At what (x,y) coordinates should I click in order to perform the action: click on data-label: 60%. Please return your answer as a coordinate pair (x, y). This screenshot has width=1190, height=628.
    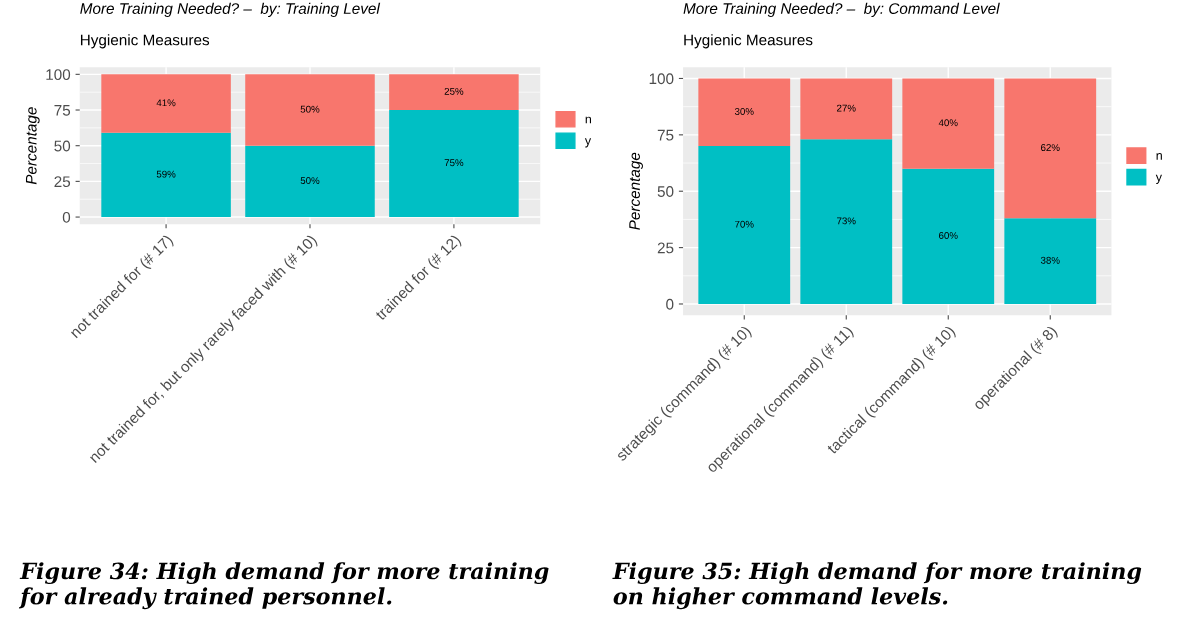
    Looking at the image, I should click on (948, 235).